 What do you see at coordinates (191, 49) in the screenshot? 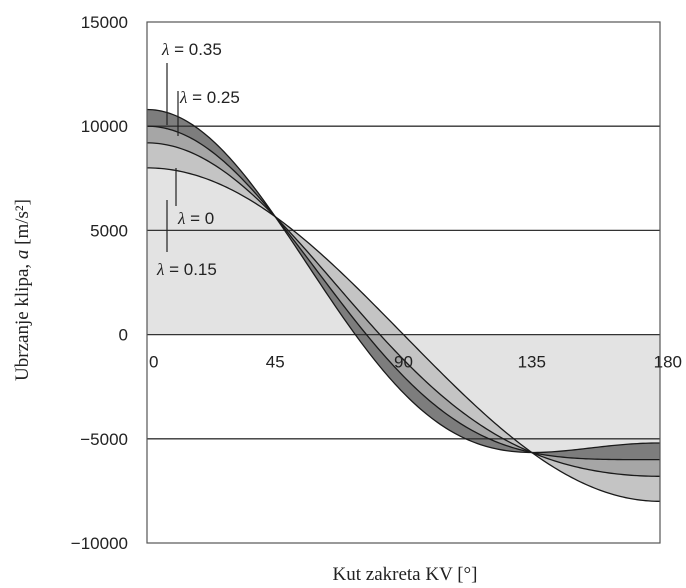
I see `annotation-label: λ = 0.35` at bounding box center [191, 49].